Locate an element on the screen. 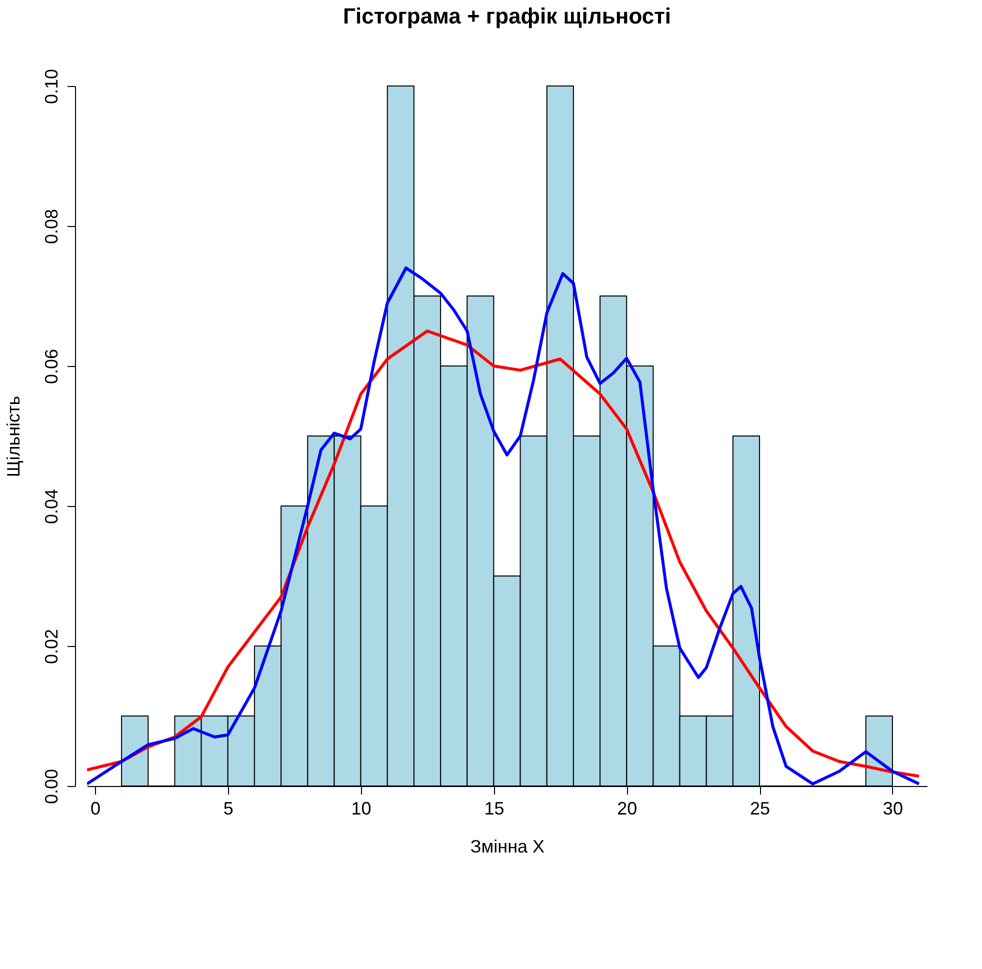  x-tick-label: 30 is located at coordinates (892, 808).